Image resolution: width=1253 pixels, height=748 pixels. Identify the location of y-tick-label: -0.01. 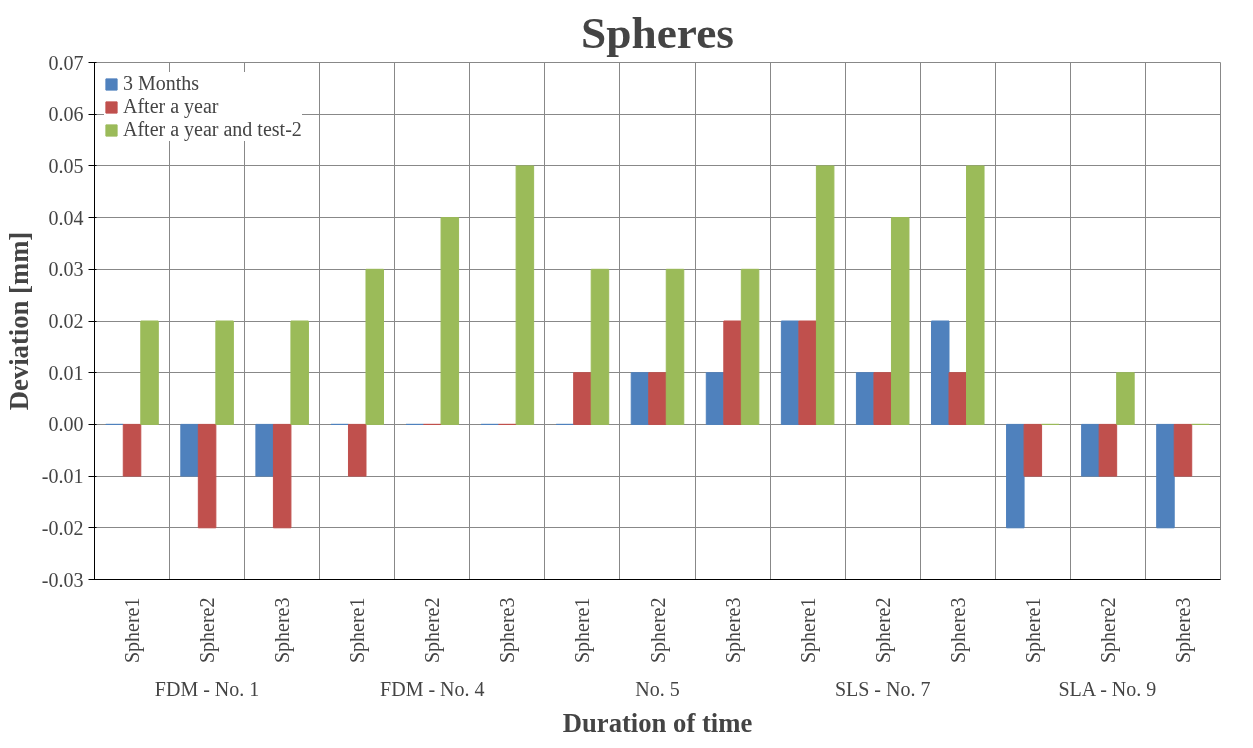
(62, 476).